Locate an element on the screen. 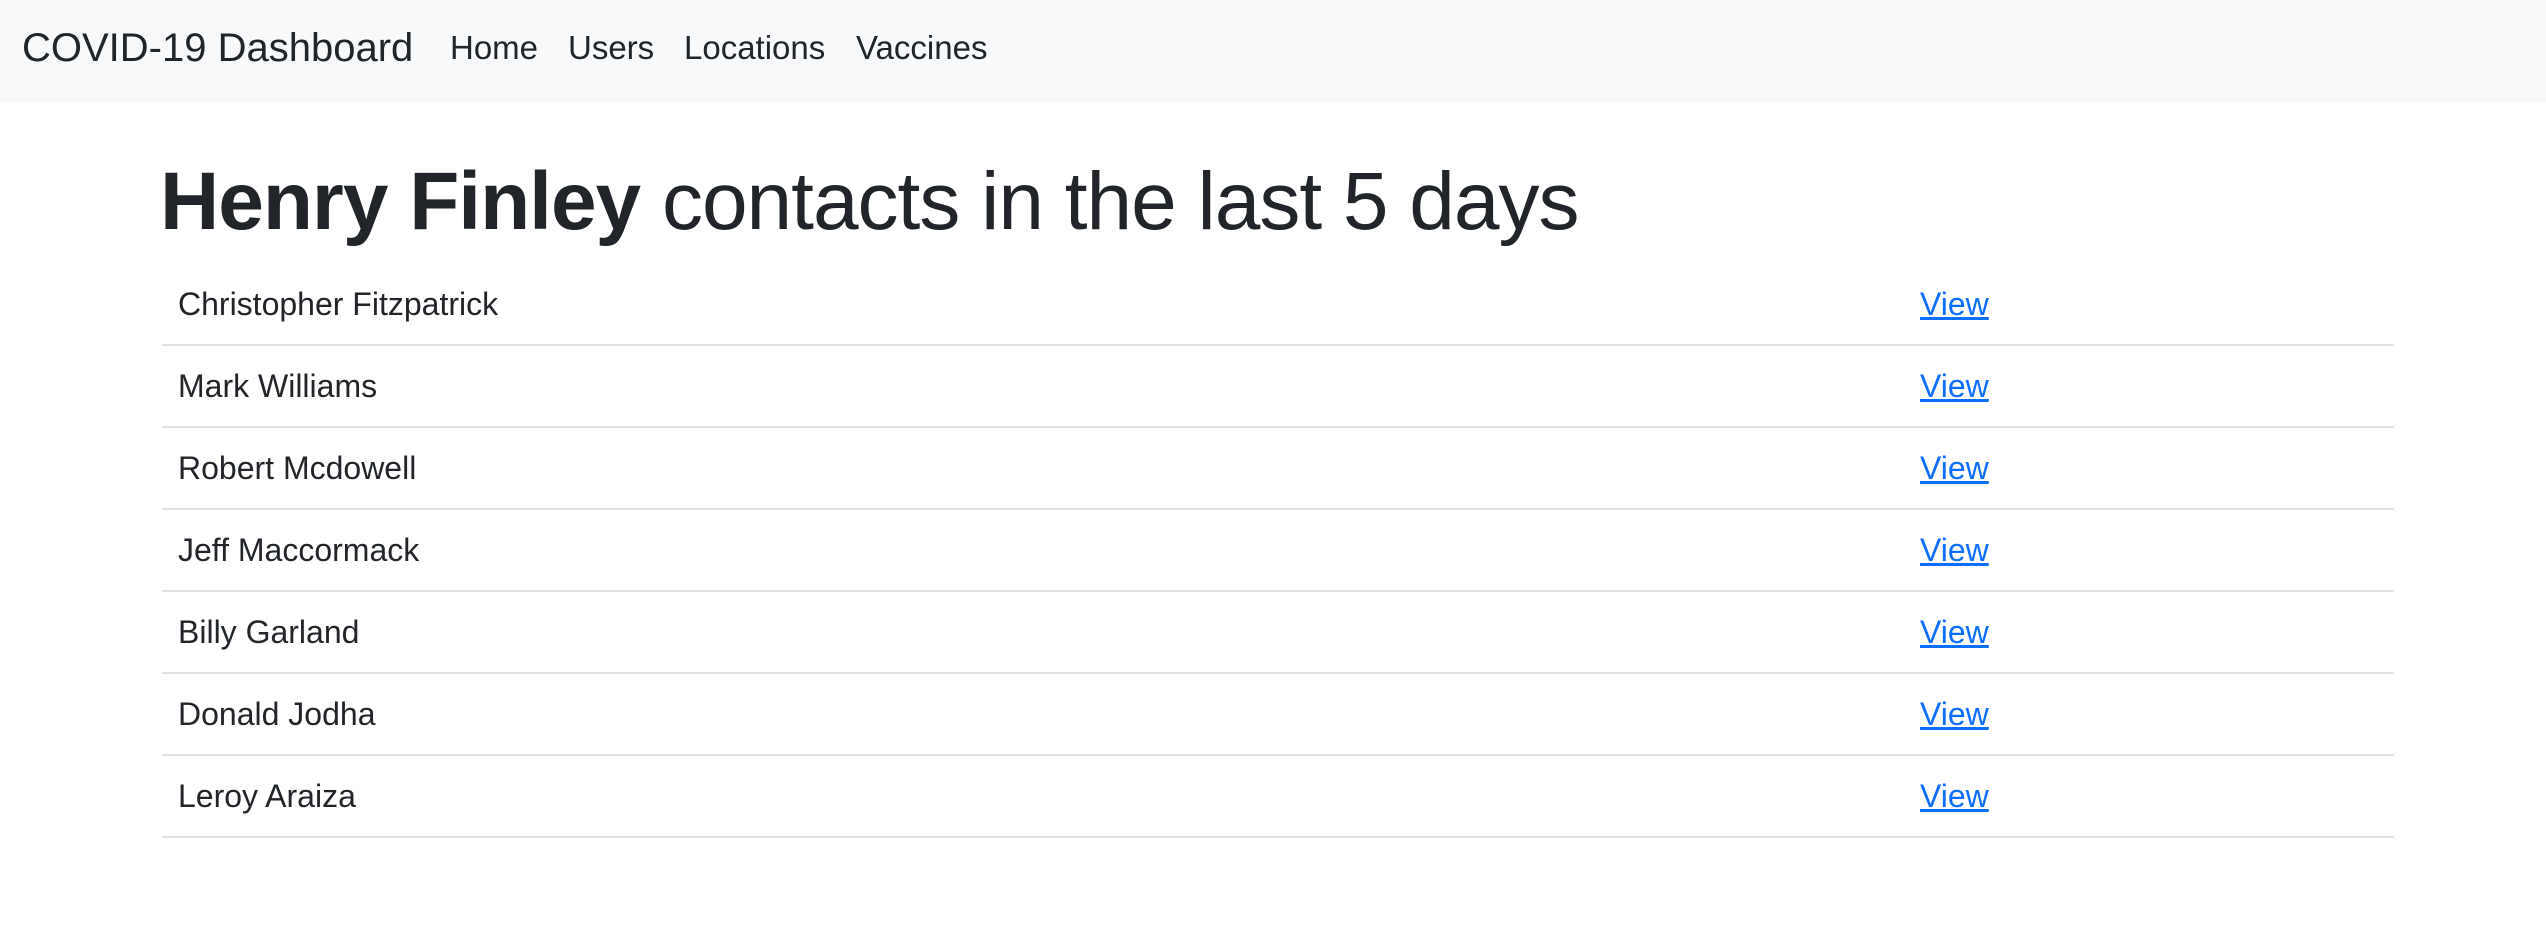 The height and width of the screenshot is (930, 2546). contact-row: Robert Mcdowell View is located at coordinates (1278, 469).